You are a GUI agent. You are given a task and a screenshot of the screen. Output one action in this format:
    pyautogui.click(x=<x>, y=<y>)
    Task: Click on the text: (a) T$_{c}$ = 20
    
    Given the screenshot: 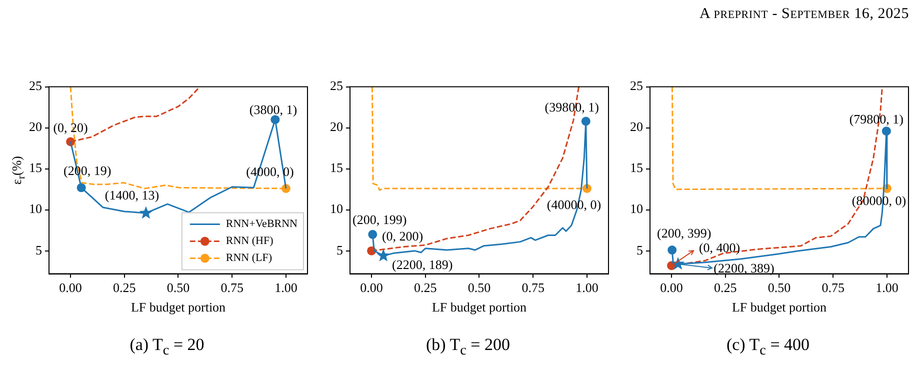 What is the action you would take?
    pyautogui.click(x=167, y=347)
    